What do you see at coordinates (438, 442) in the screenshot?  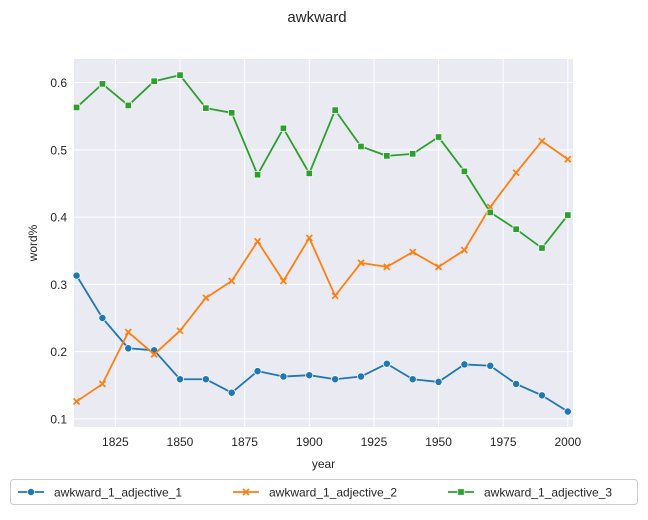 I see `x-tick-label: 1950` at bounding box center [438, 442].